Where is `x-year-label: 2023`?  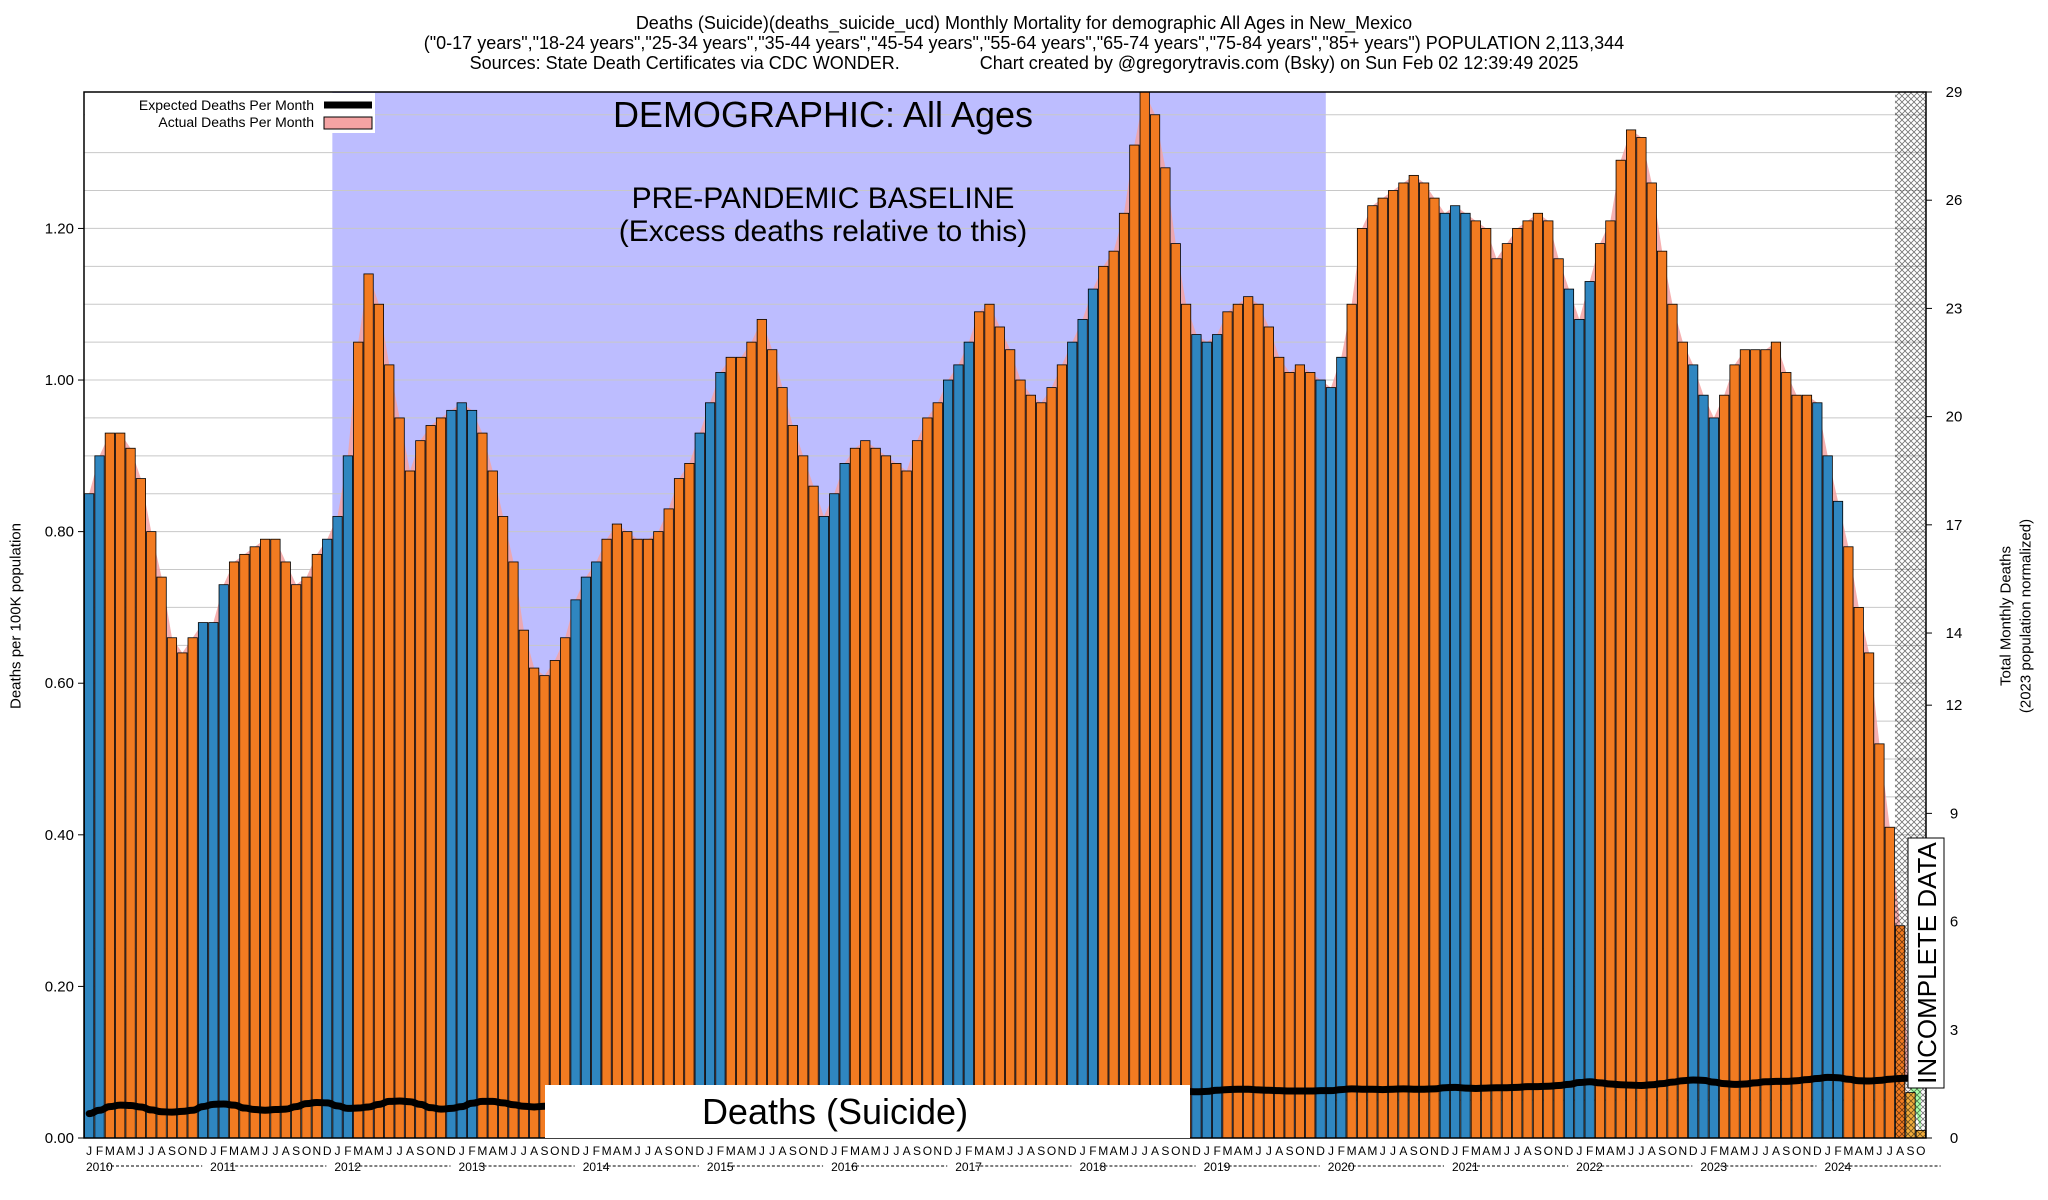
x-year-label: 2023 is located at coordinates (1713, 1167).